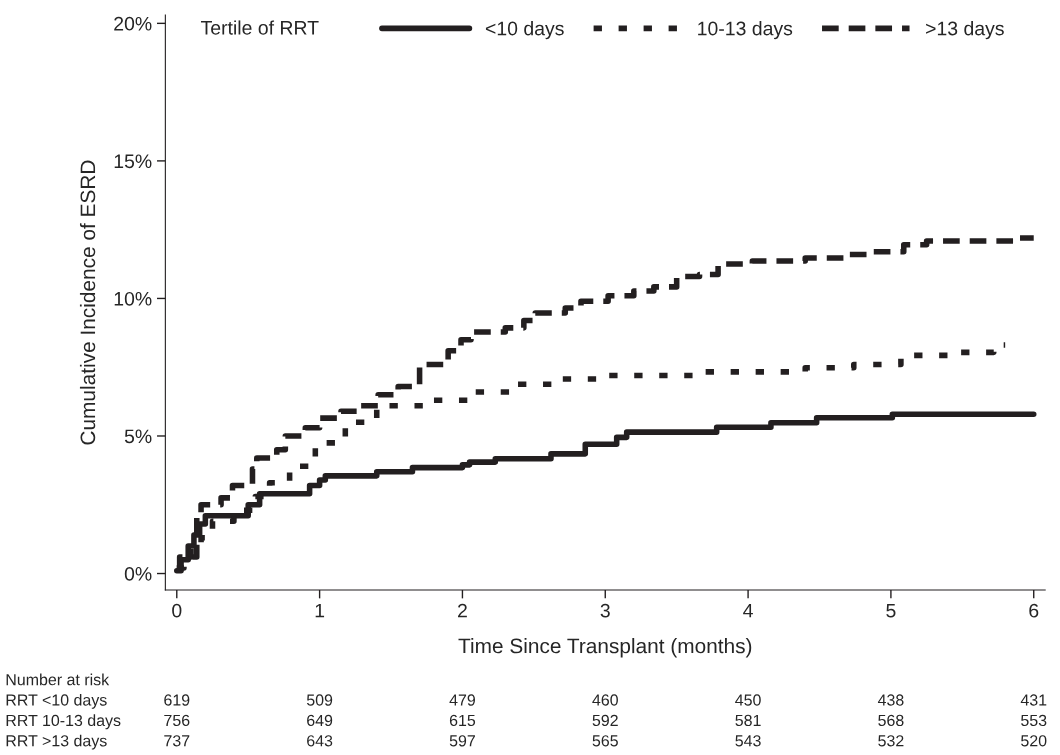 The width and height of the screenshot is (1060, 755). Describe the element at coordinates (891, 741) in the screenshot. I see `text: 532` at that location.